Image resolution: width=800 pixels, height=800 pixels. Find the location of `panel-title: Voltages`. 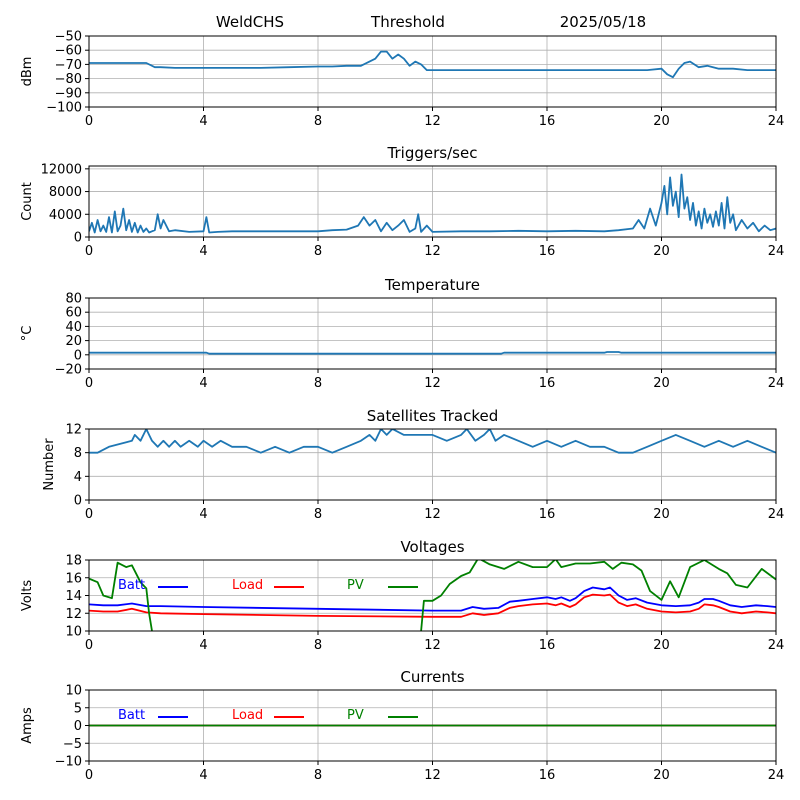

panel-title: Voltages is located at coordinates (432, 547).